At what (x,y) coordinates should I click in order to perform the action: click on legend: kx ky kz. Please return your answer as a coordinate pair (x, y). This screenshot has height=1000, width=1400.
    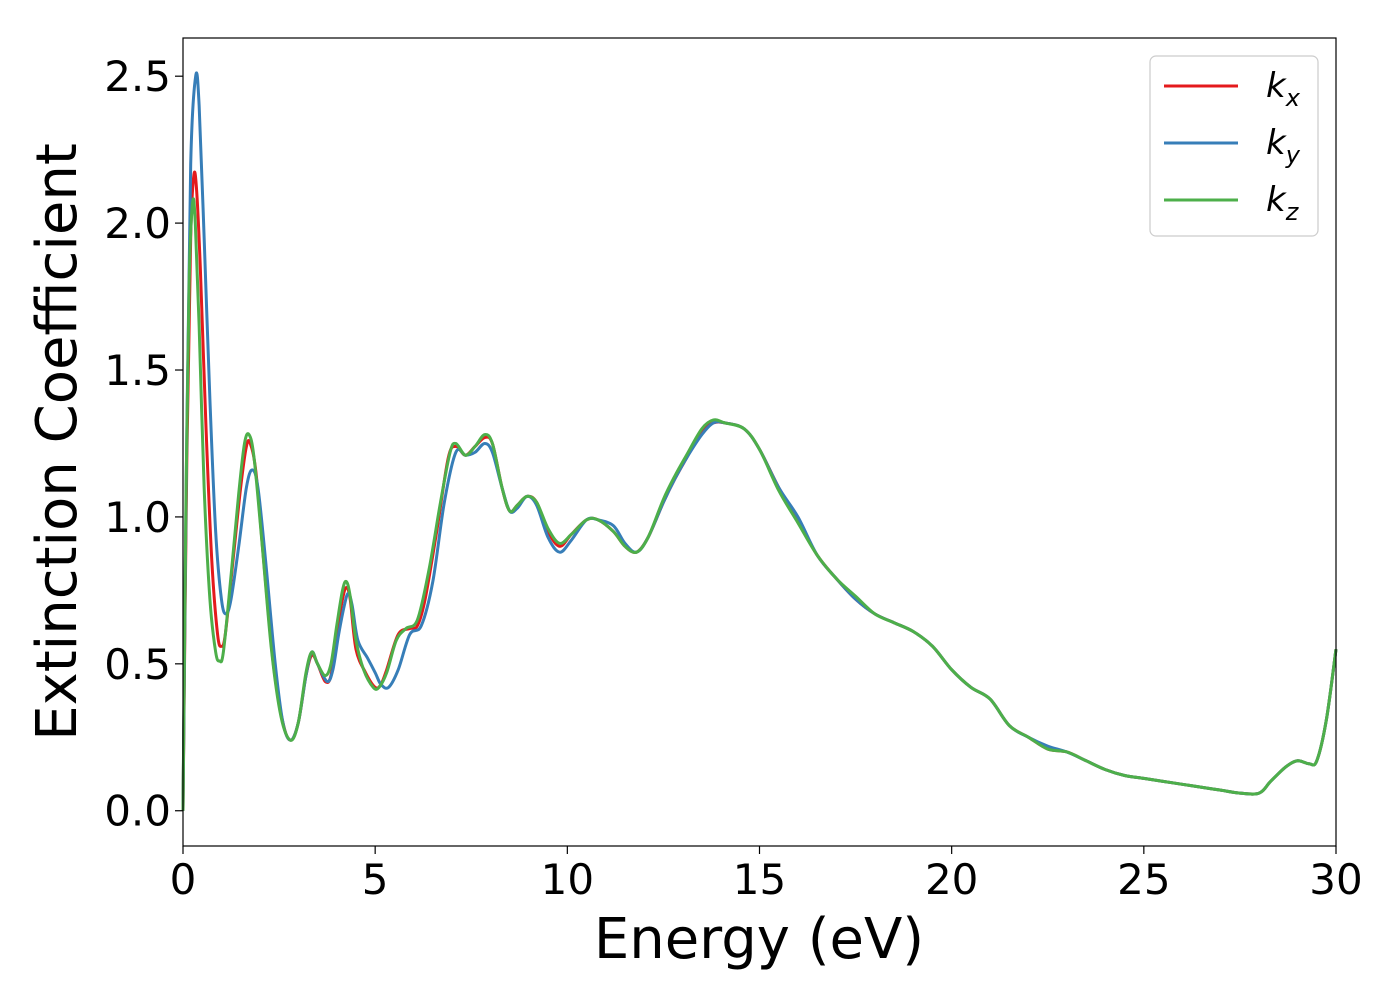
    Looking at the image, I should click on (1234, 146).